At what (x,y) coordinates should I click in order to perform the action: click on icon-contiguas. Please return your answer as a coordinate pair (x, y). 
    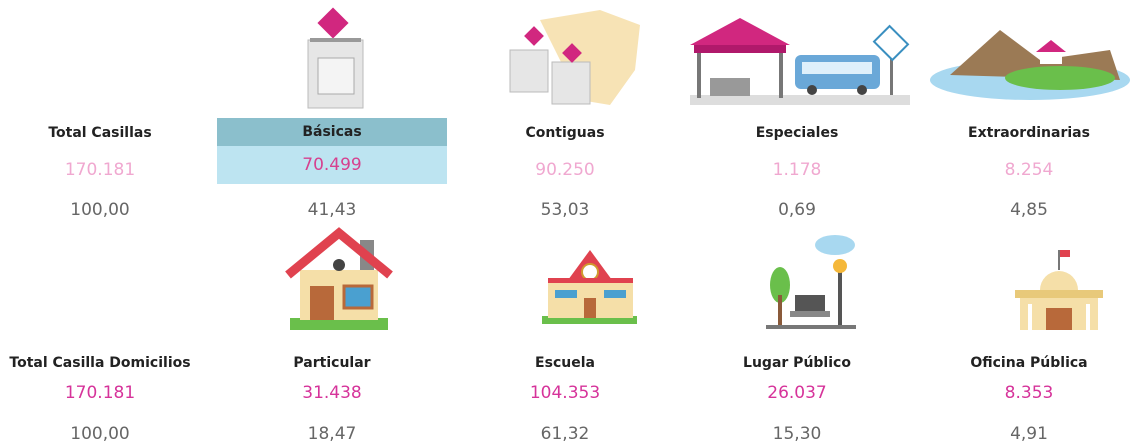
    Looking at the image, I should click on (574, 57).